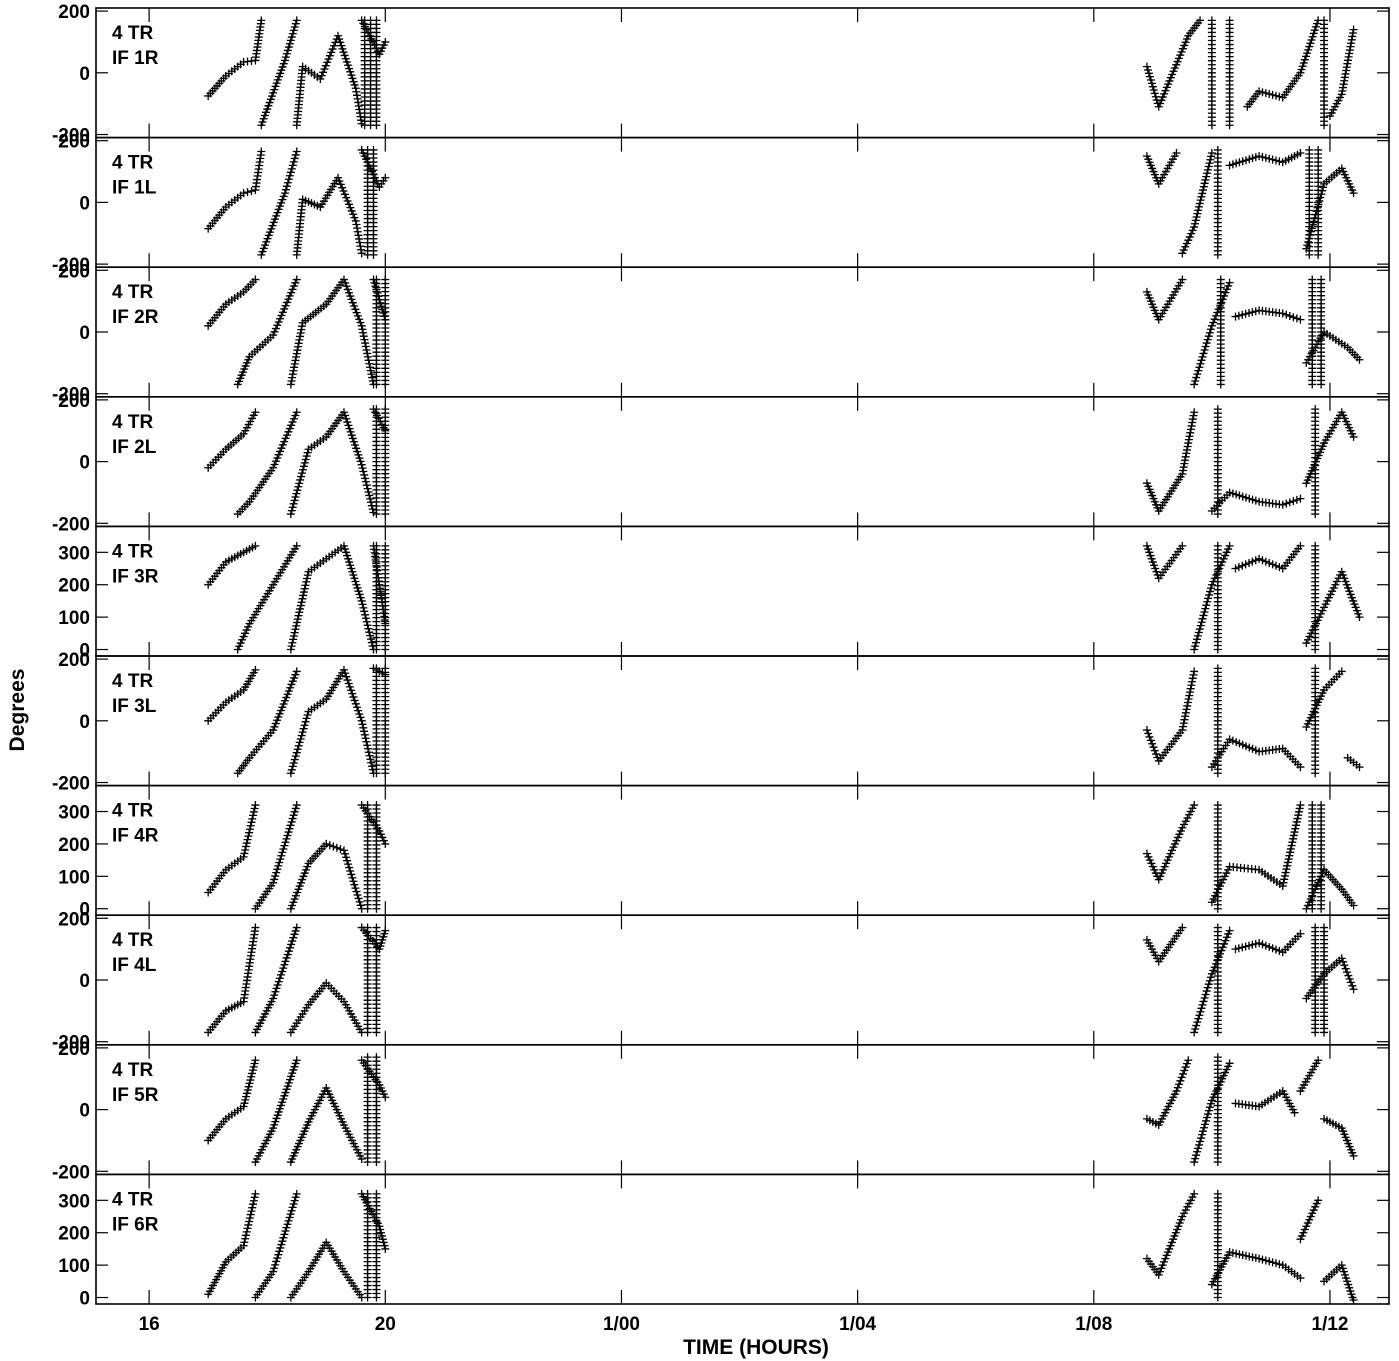 This screenshot has height=1361, width=1399. Describe the element at coordinates (134, 188) in the screenshot. I see `panel-label-if: IF 1L` at that location.